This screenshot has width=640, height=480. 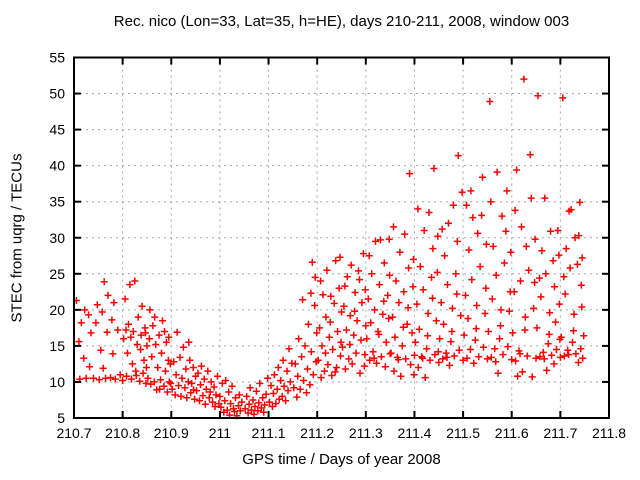 What do you see at coordinates (57, 238) in the screenshot?
I see `svg-text: 30` at bounding box center [57, 238].